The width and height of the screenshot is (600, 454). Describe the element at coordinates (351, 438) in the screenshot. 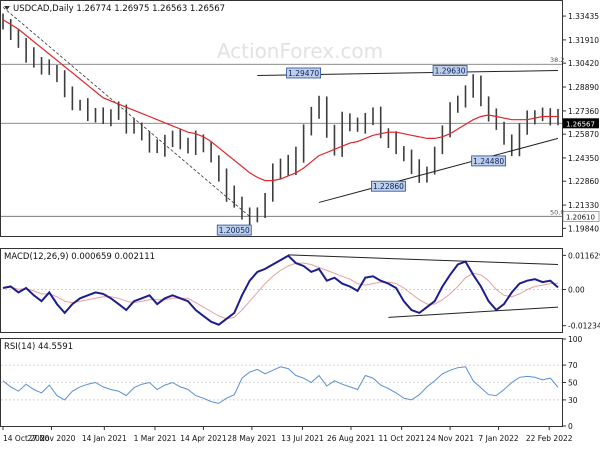

I see `x-tick-label: 26 Aug 2021` at that location.